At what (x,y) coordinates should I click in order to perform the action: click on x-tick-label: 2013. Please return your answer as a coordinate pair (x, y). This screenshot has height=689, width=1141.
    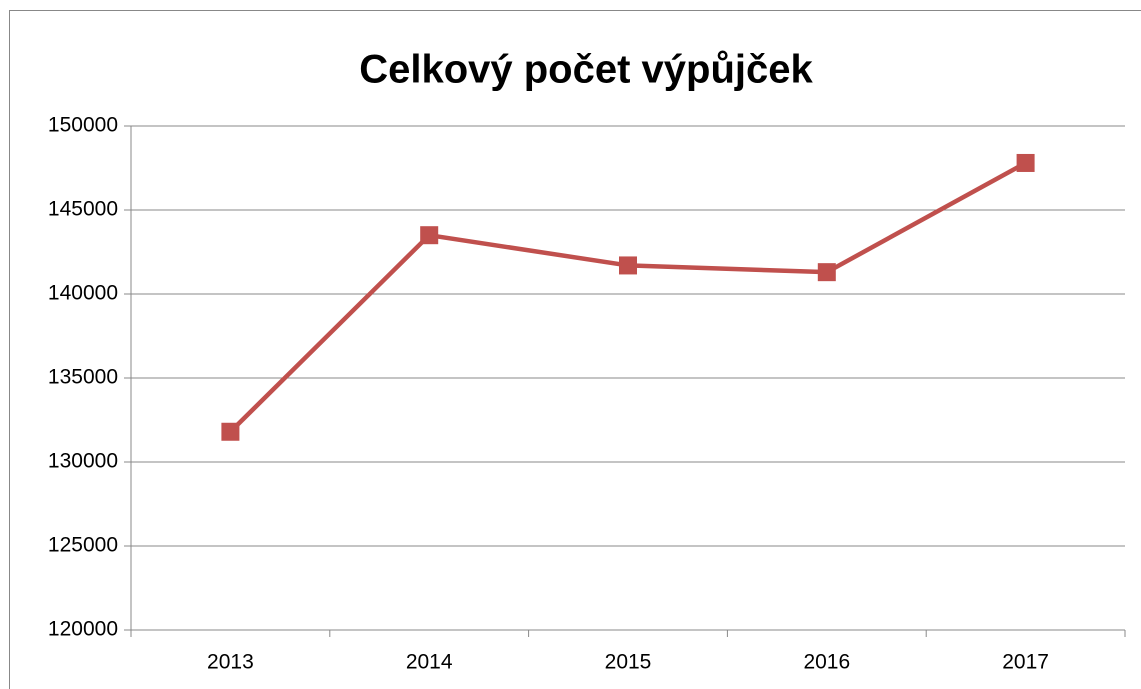
    Looking at the image, I should click on (230, 662).